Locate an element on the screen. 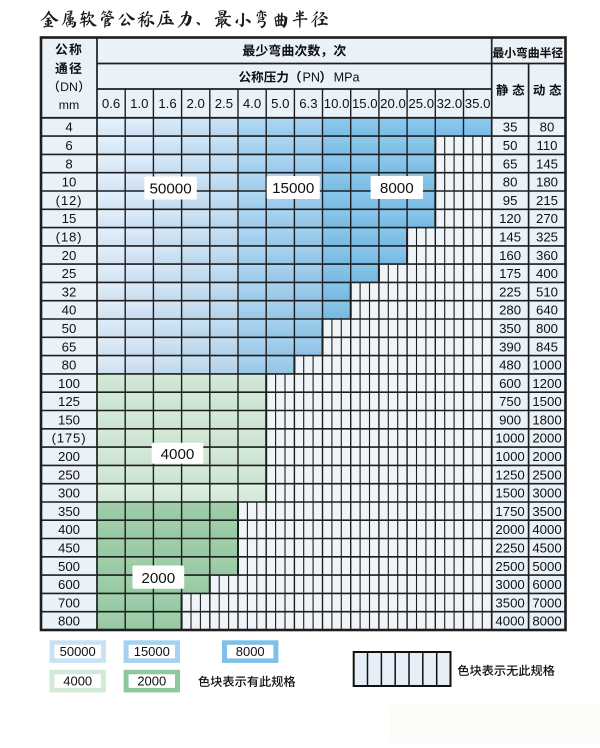  svg-text: 15.0 is located at coordinates (365, 103).